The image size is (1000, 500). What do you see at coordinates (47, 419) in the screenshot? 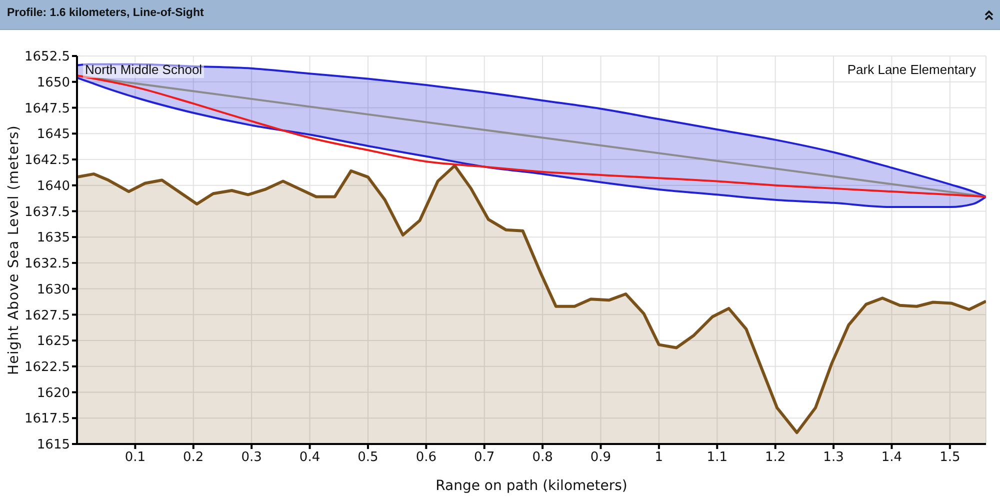
I see `y-tick-label: 1617.5` at bounding box center [47, 419].